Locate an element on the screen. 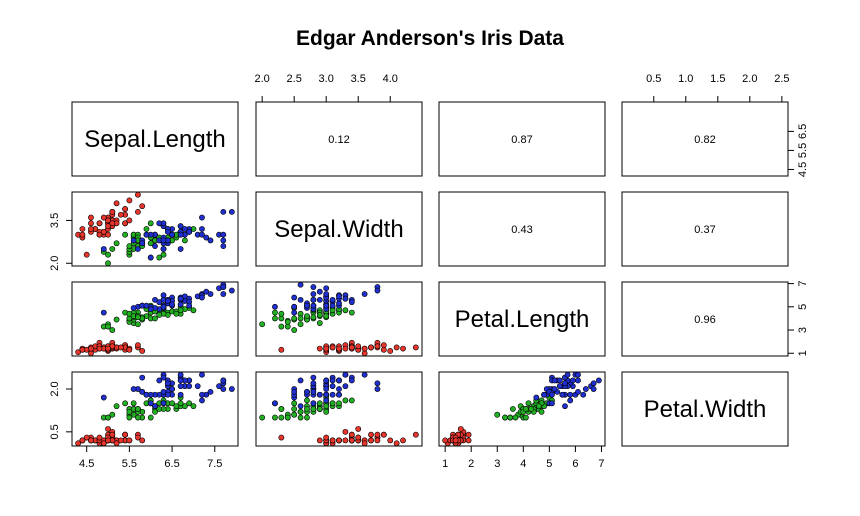 The image size is (860, 516). left-tick-label: 3.5 is located at coordinates (55, 220).